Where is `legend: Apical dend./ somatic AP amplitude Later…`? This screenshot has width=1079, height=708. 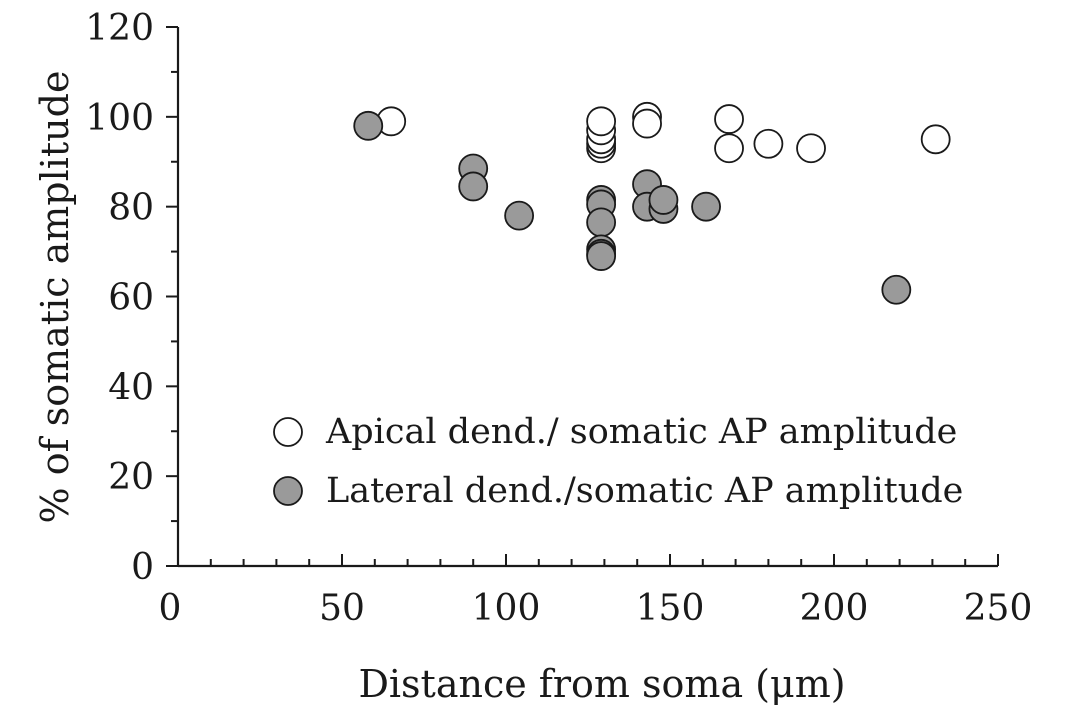 legend: Apical dend./ somatic AP amplitude Later… is located at coordinates (618, 461).